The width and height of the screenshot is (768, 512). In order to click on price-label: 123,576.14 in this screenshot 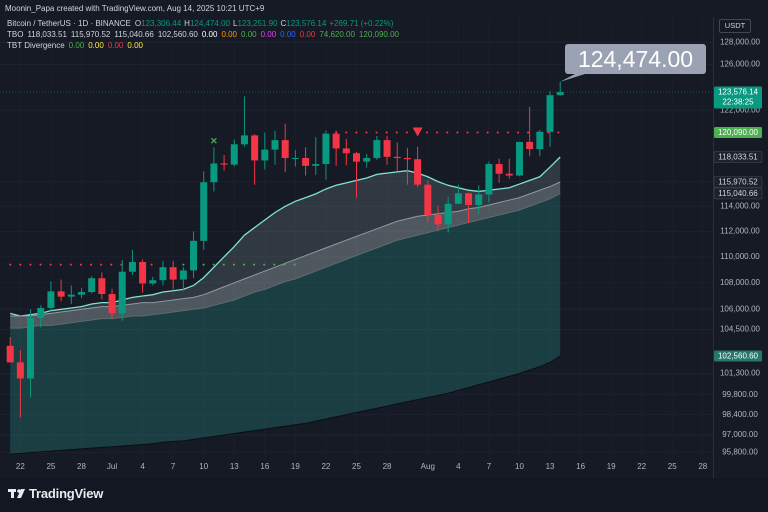, I will do `click(738, 92)`.